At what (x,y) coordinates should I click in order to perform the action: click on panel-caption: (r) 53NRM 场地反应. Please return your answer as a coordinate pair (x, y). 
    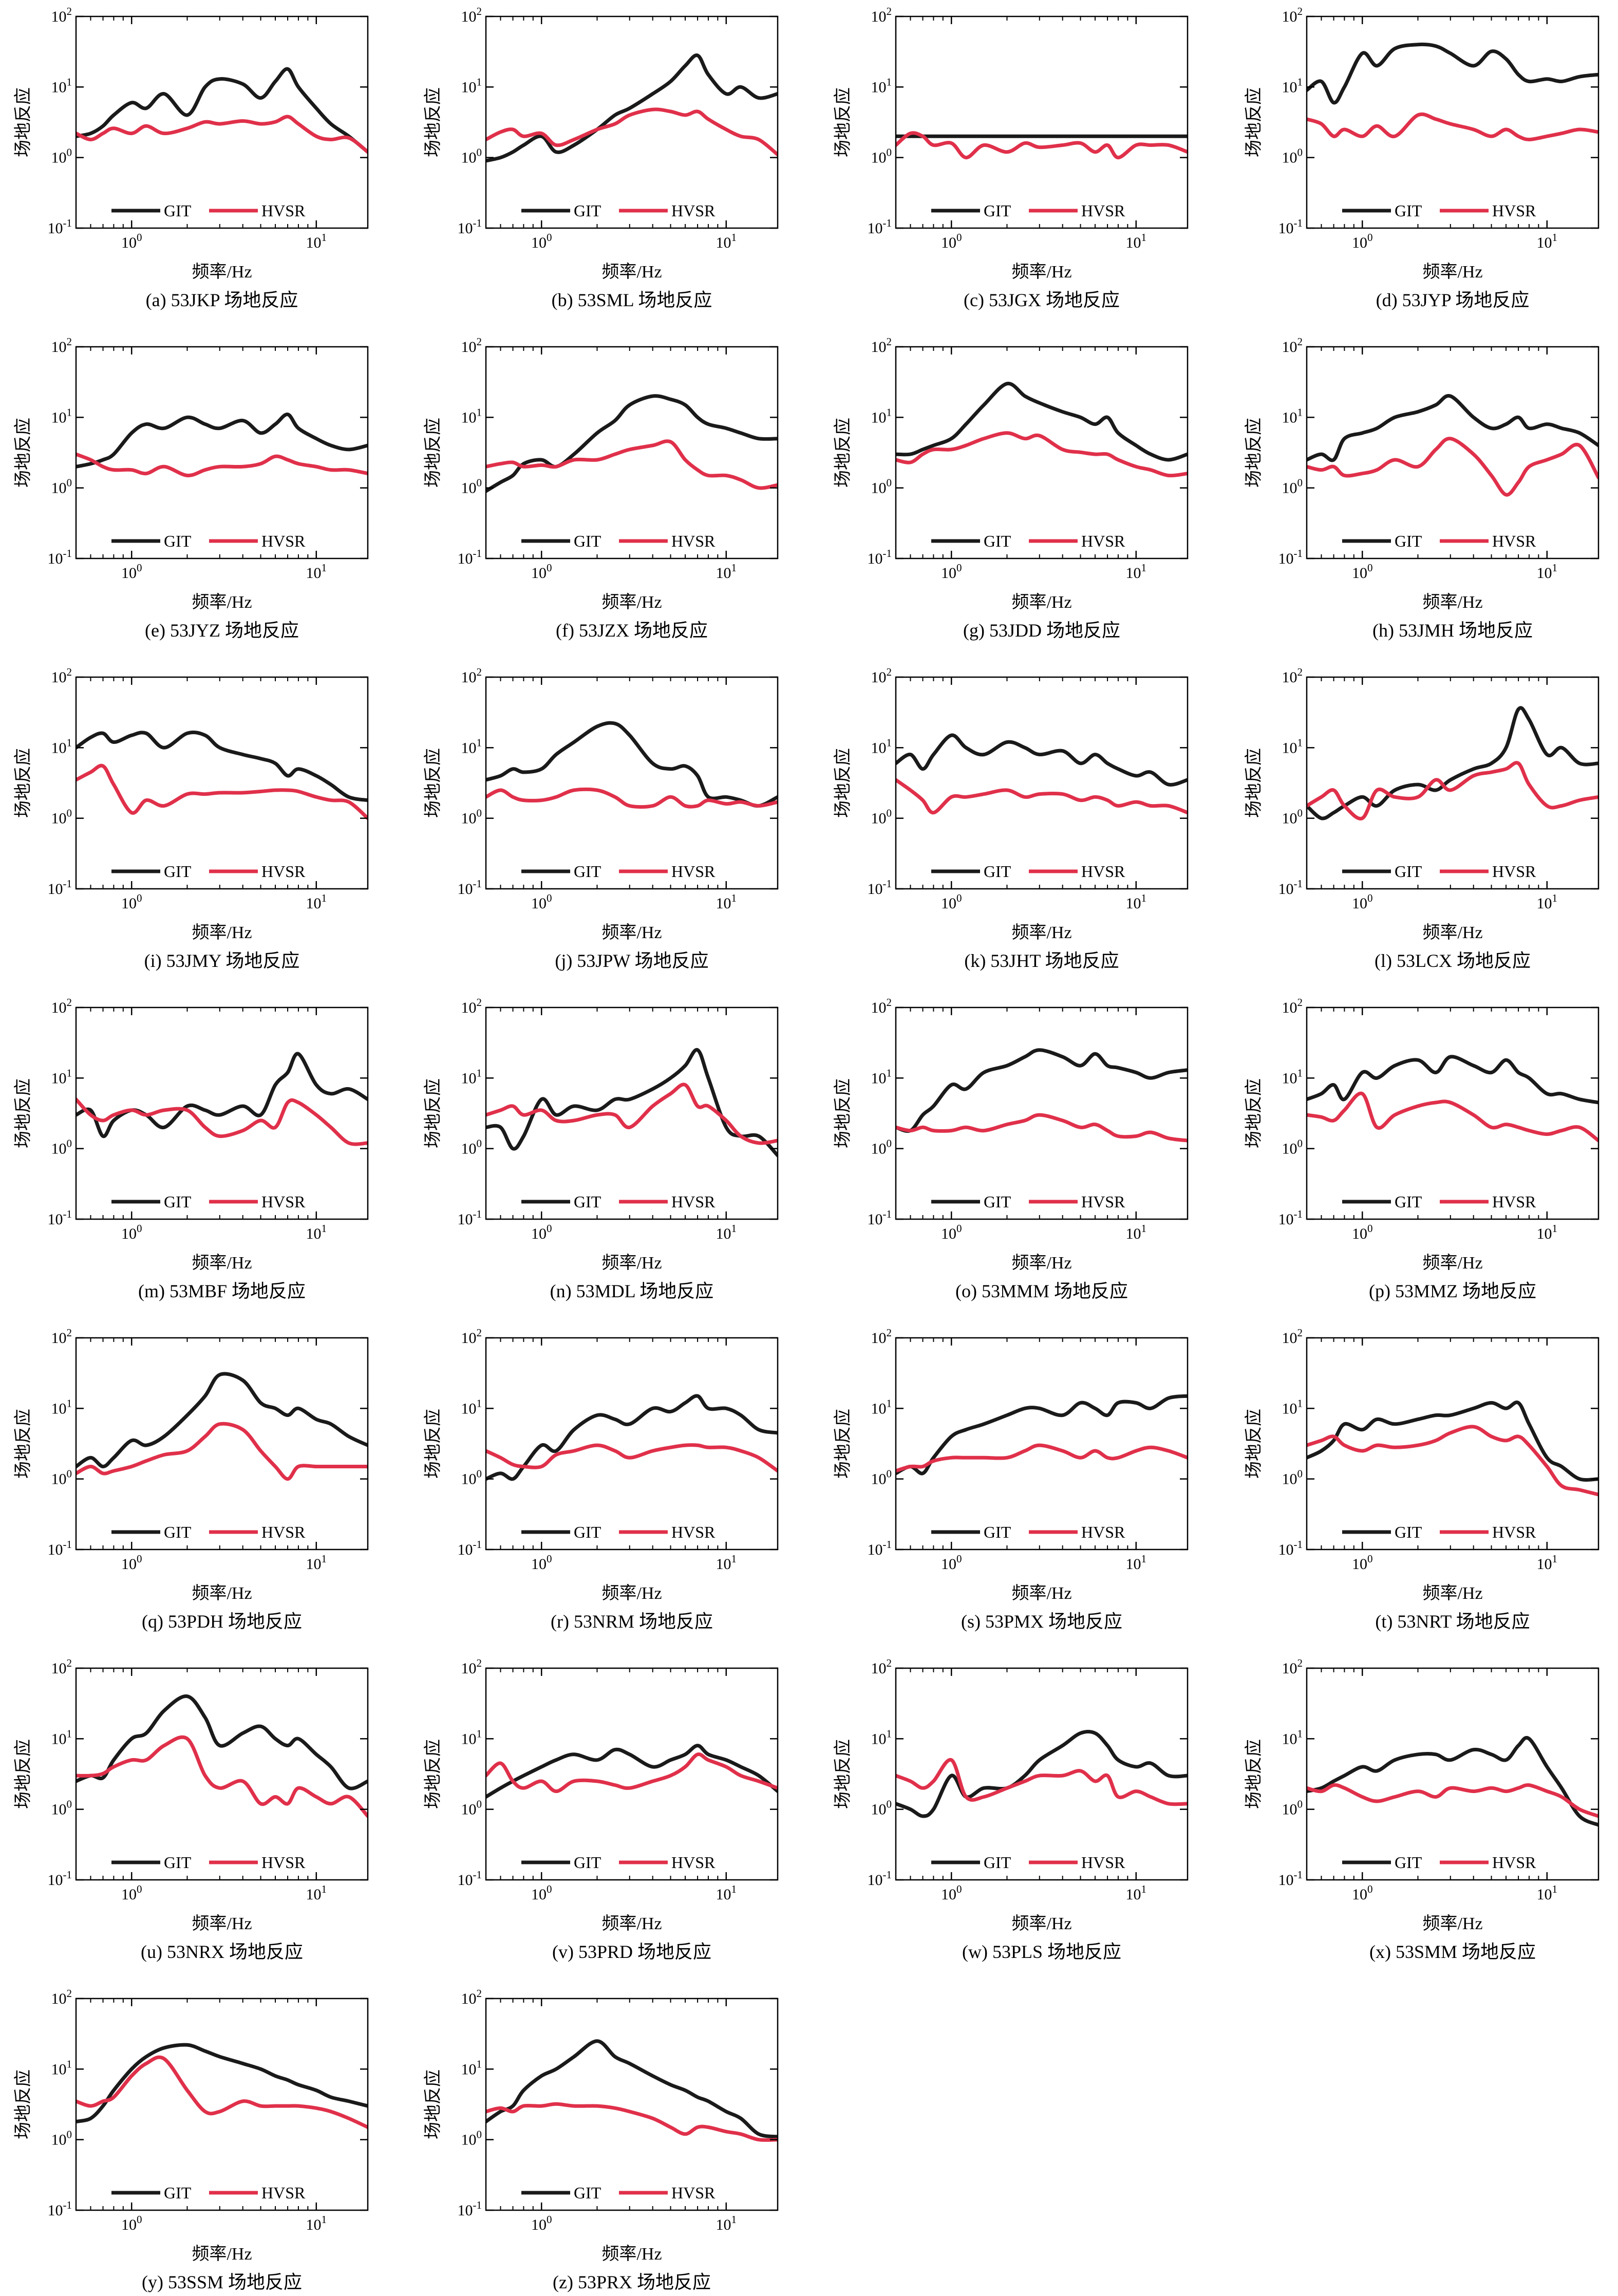
    Looking at the image, I should click on (632, 1621).